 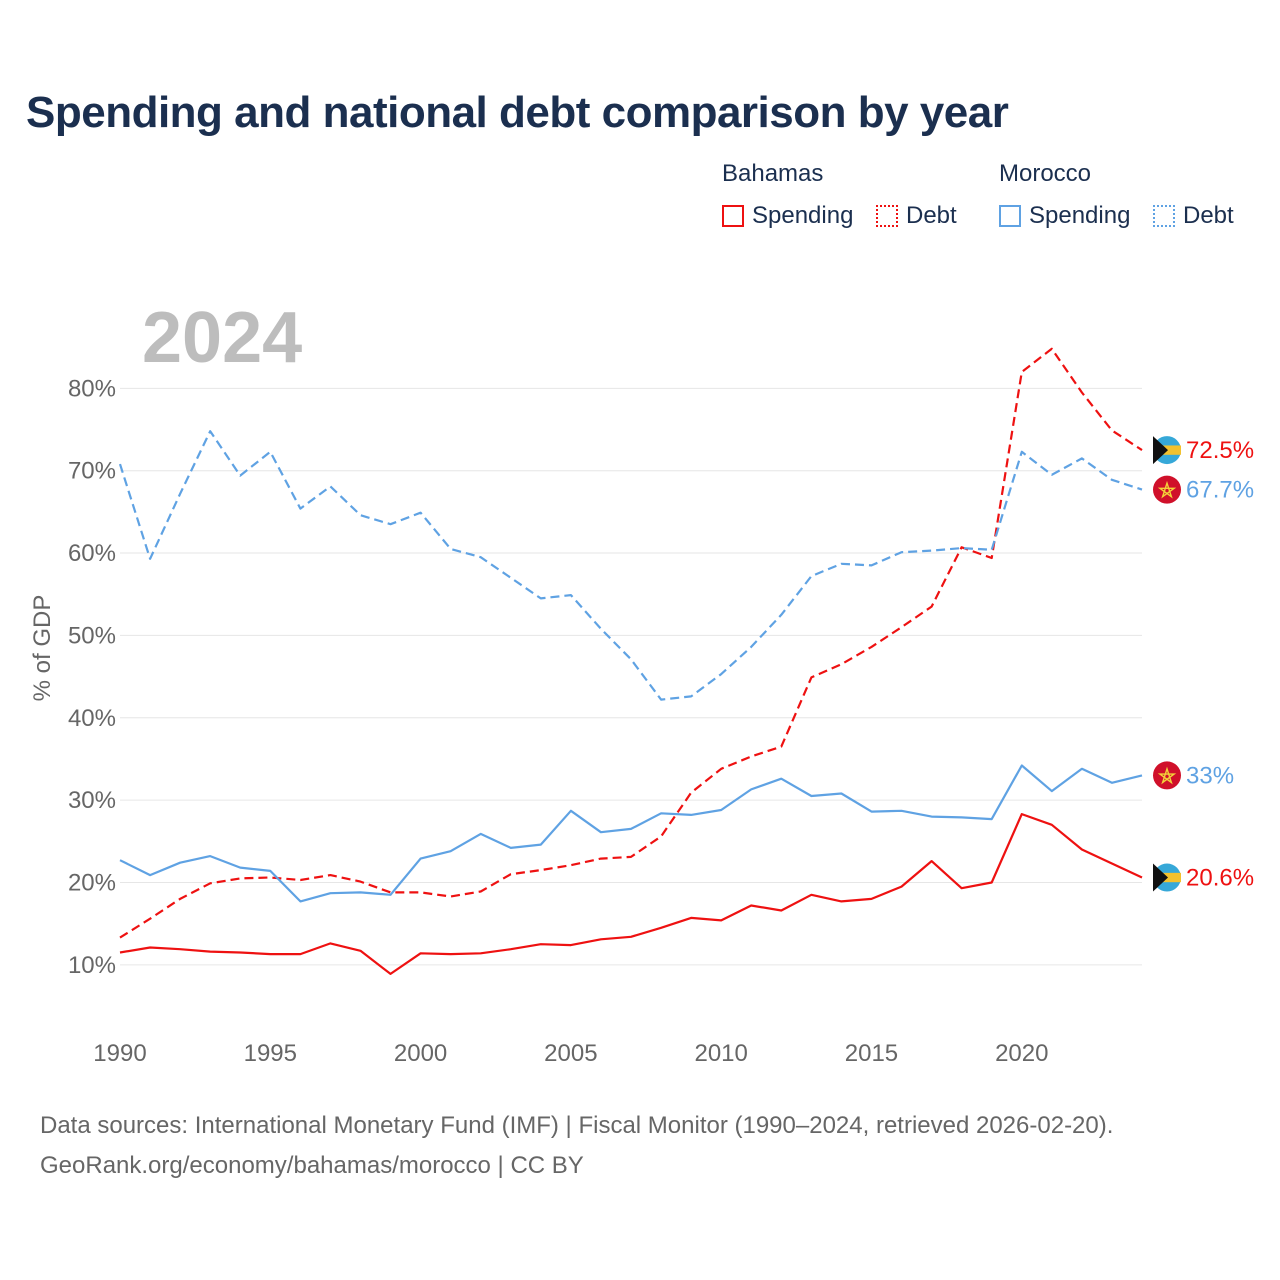 I want to click on legend-item-bahamas-debt: Debt, so click(x=916, y=216).